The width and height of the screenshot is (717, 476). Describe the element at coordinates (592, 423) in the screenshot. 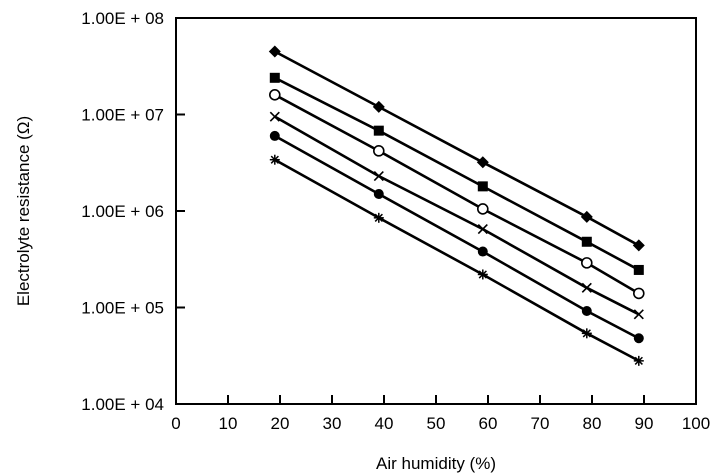

I see `x-tick-label: 80` at that location.